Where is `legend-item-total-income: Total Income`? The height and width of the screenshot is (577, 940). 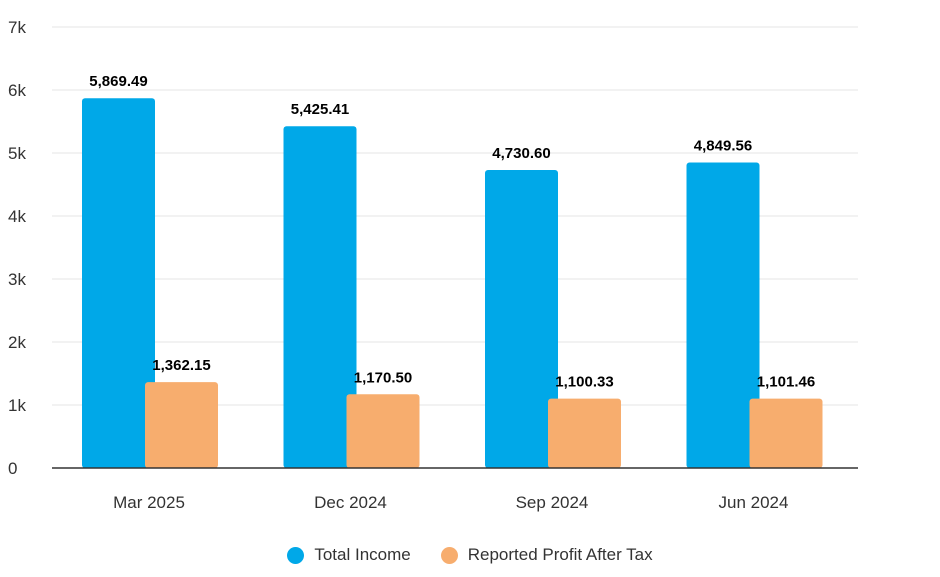 legend-item-total-income: Total Income is located at coordinates (349, 555).